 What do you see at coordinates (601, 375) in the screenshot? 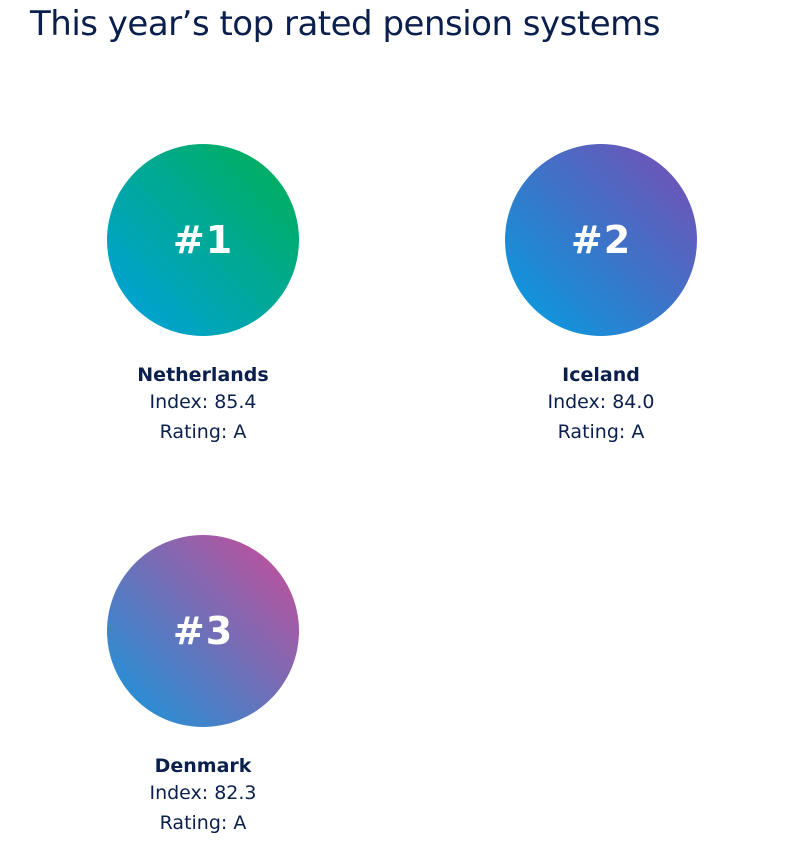
I see `country-name-2: Iceland` at bounding box center [601, 375].